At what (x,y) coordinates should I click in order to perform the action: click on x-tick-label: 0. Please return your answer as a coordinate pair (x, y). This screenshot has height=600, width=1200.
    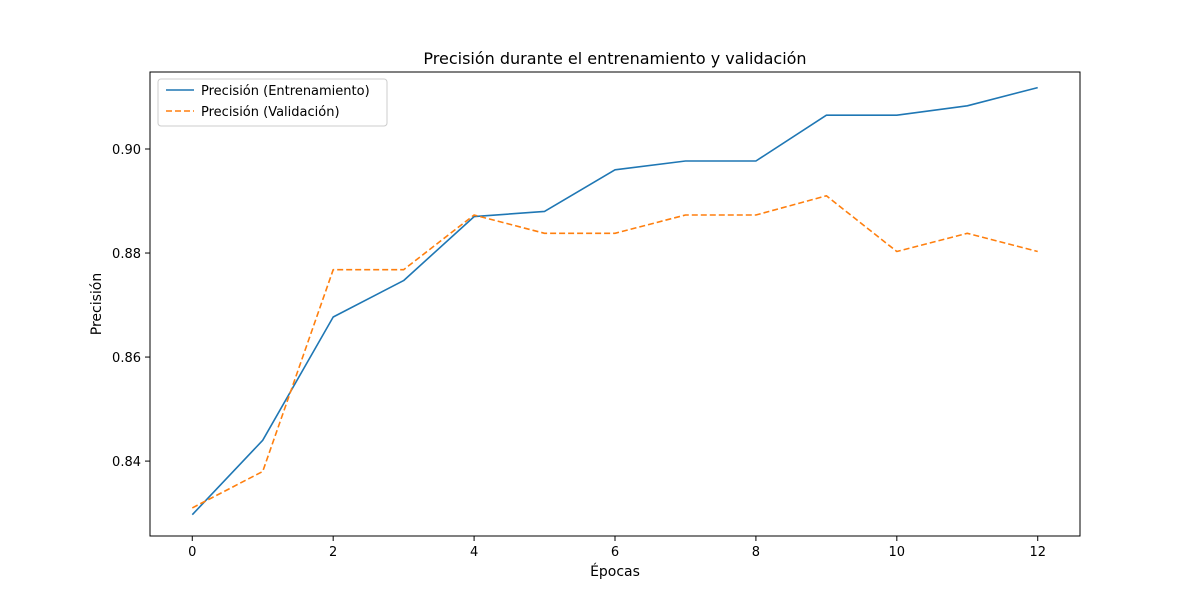
    Looking at the image, I should click on (192, 552).